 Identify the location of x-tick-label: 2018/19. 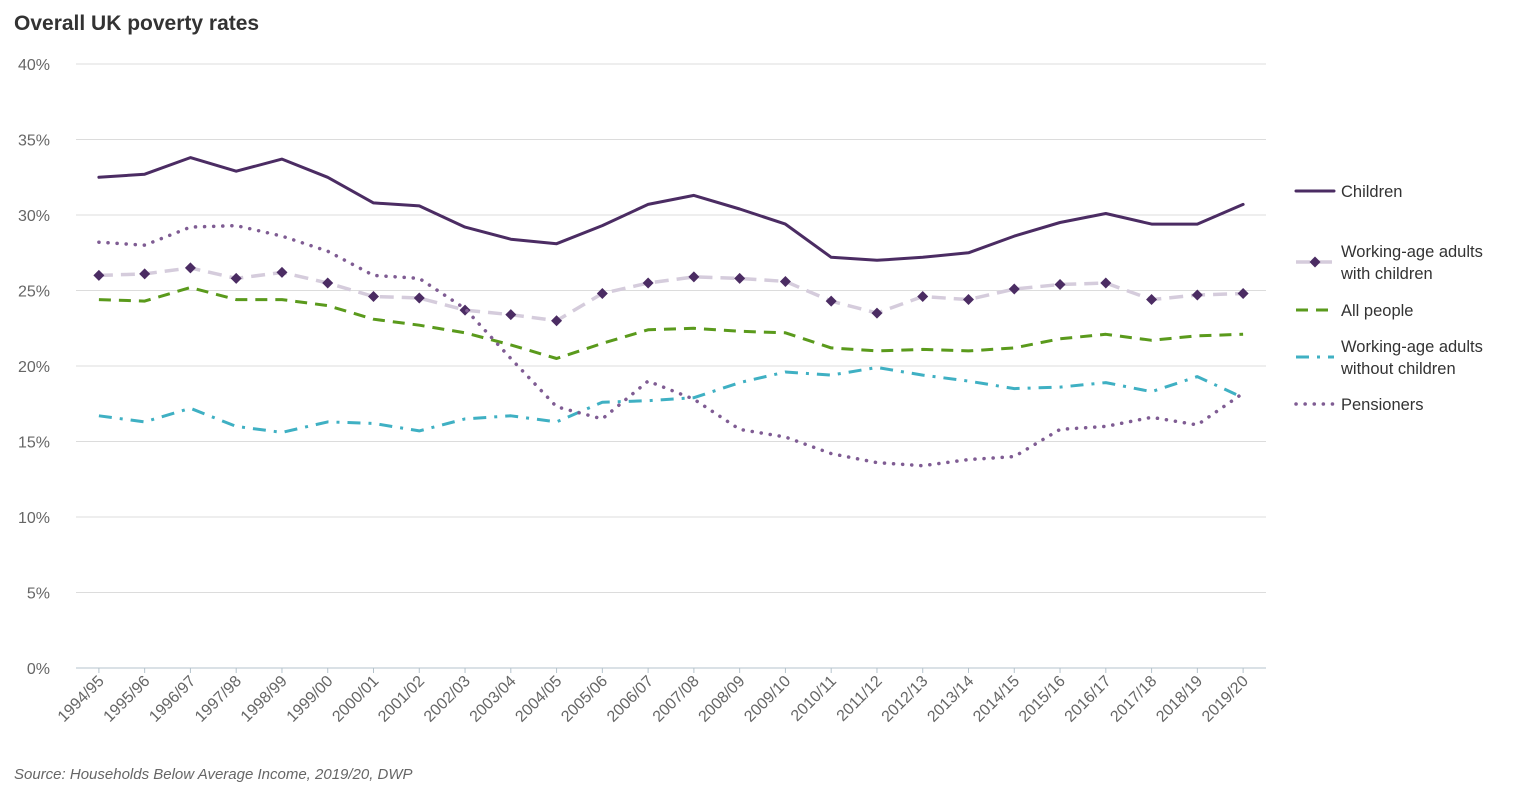
(1179, 699).